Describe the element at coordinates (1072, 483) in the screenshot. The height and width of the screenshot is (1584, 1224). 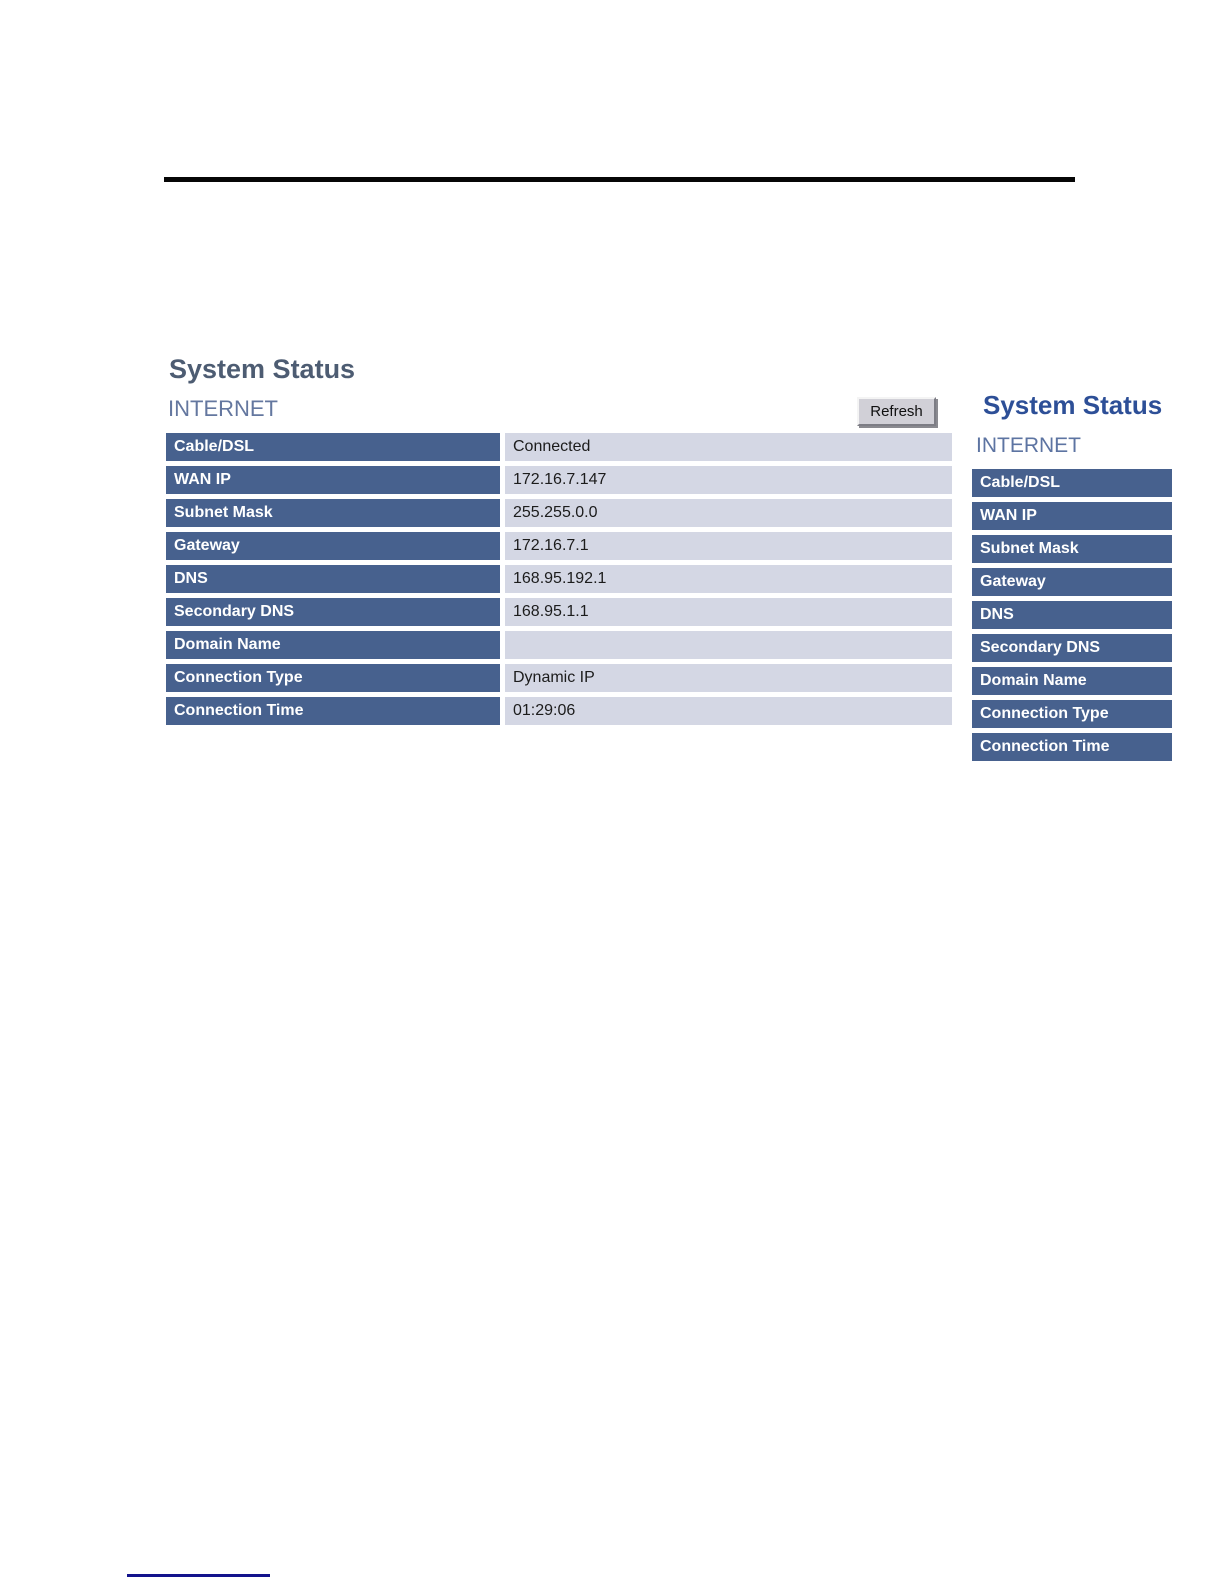
I see `sidebar-row-label: Cable/DSL` at that location.